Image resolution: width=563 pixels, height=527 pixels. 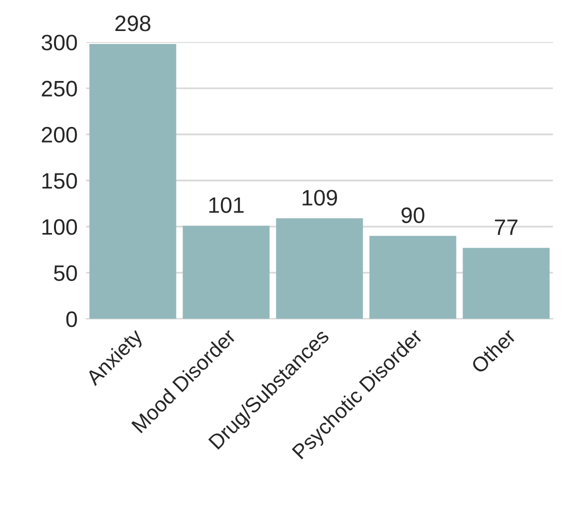 What do you see at coordinates (59, 88) in the screenshot?
I see `y-tick-label: 250` at bounding box center [59, 88].